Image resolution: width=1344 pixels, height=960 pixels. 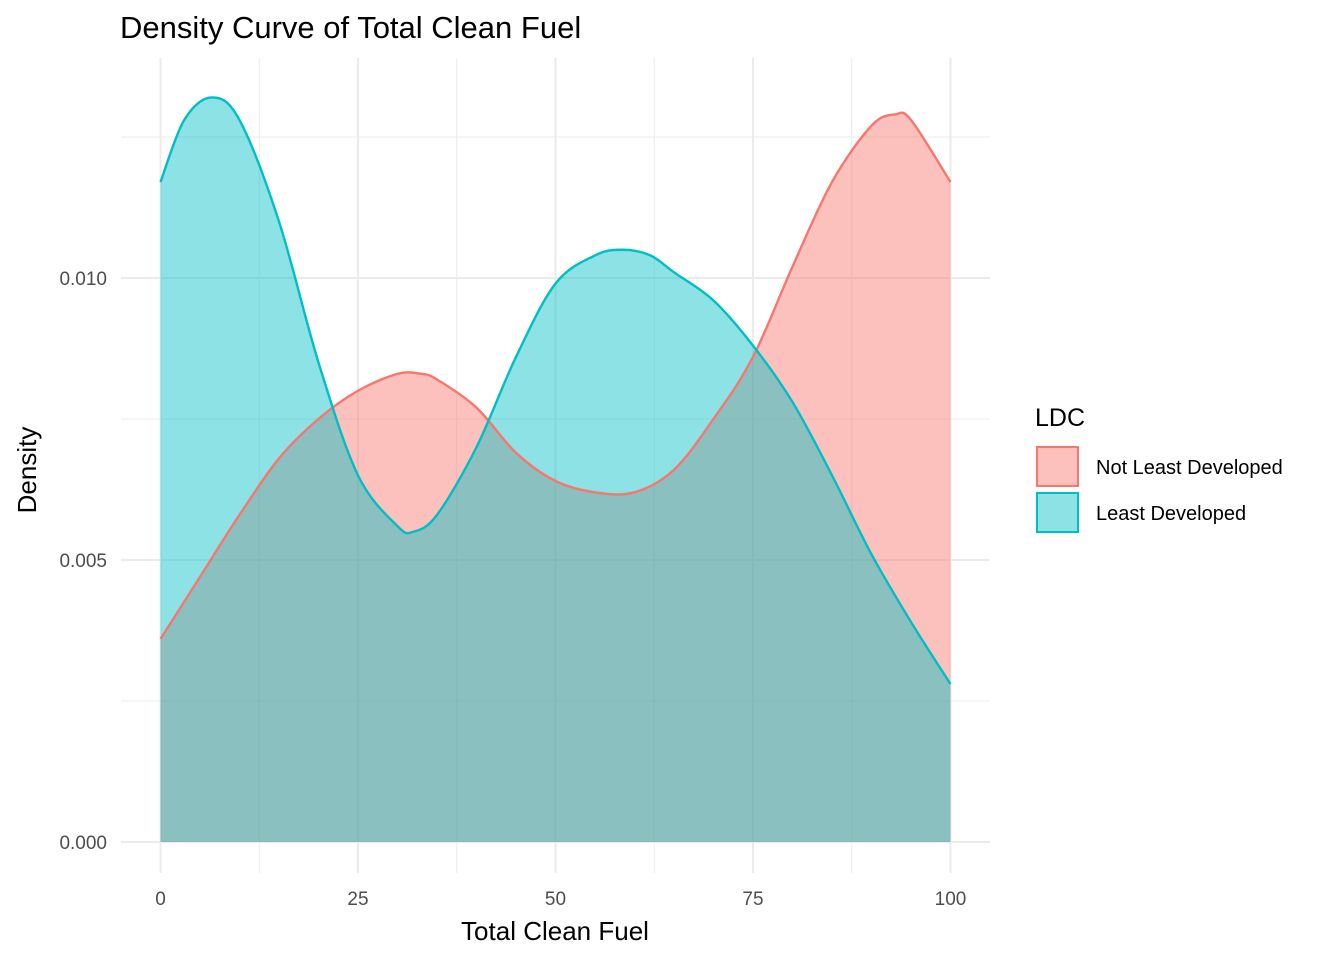 What do you see at coordinates (555, 899) in the screenshot?
I see `x-tick-label: 50` at bounding box center [555, 899].